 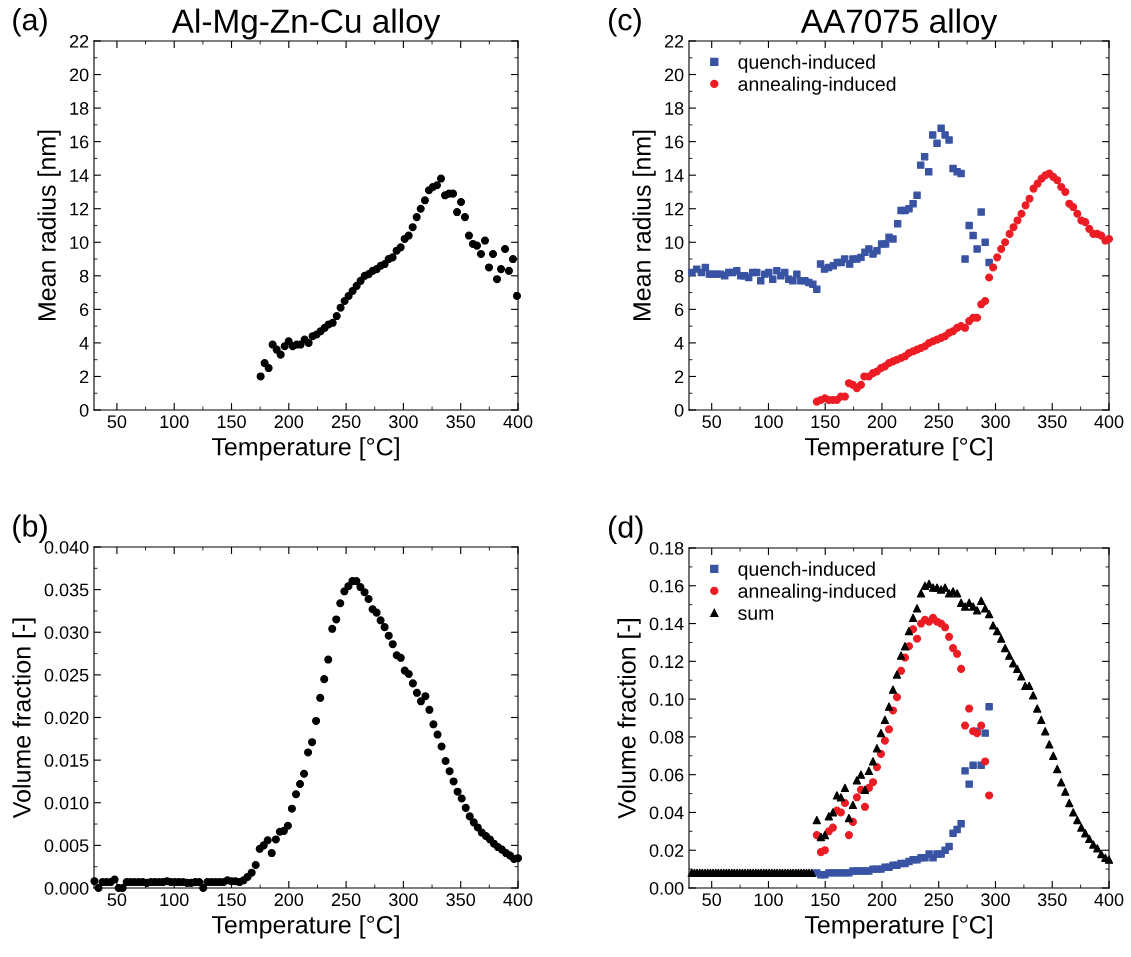 I want to click on y-tick-label: 0.16, so click(x=666, y=586).